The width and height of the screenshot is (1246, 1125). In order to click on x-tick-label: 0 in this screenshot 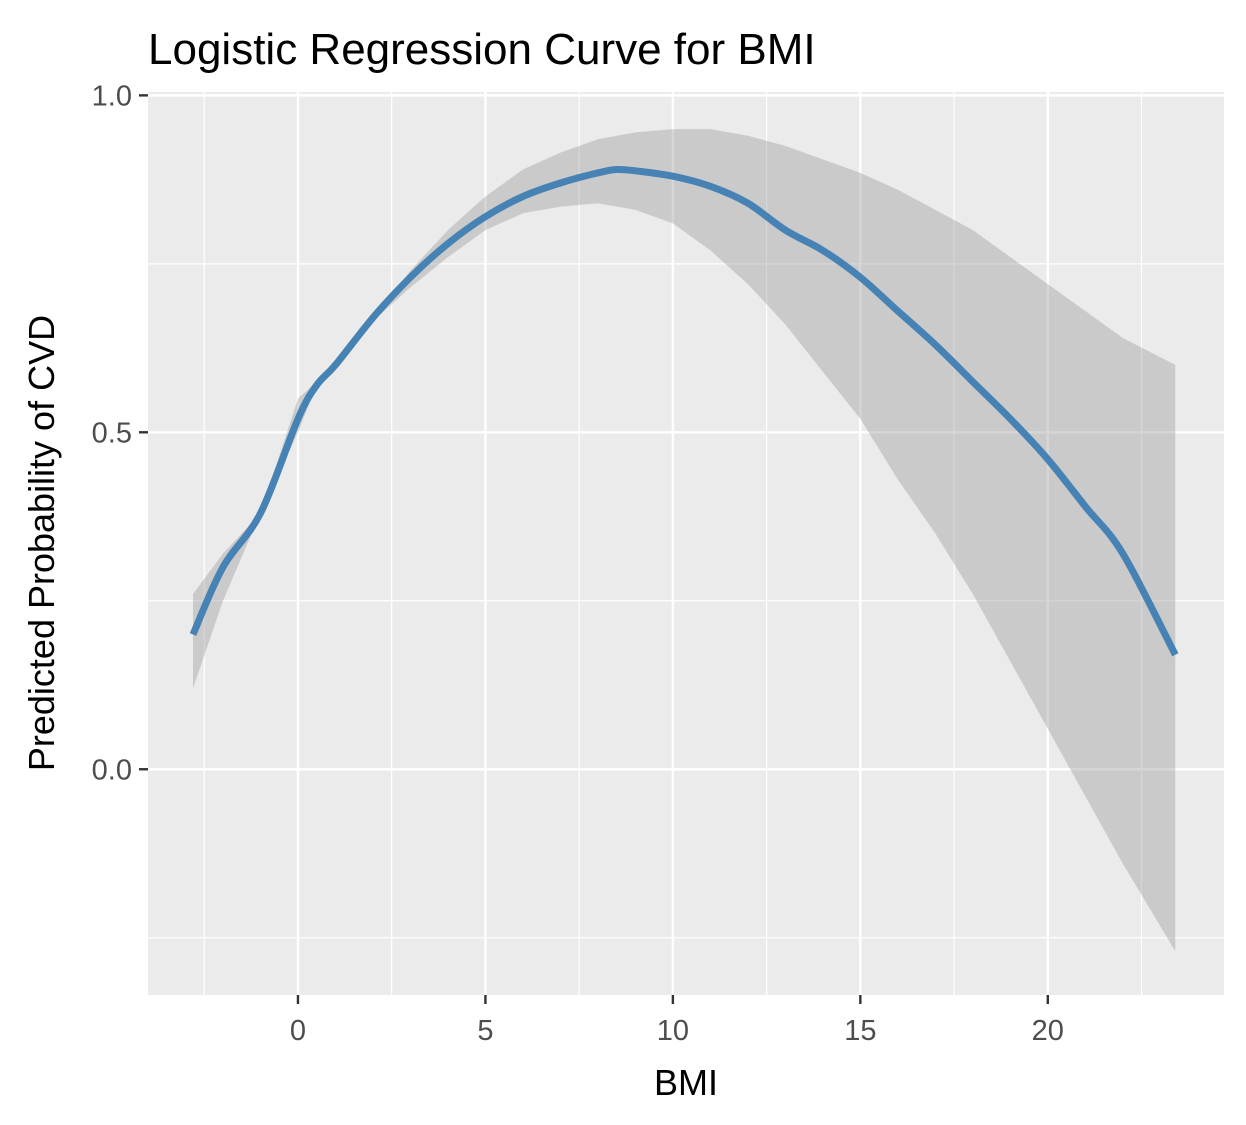, I will do `click(298, 1031)`.